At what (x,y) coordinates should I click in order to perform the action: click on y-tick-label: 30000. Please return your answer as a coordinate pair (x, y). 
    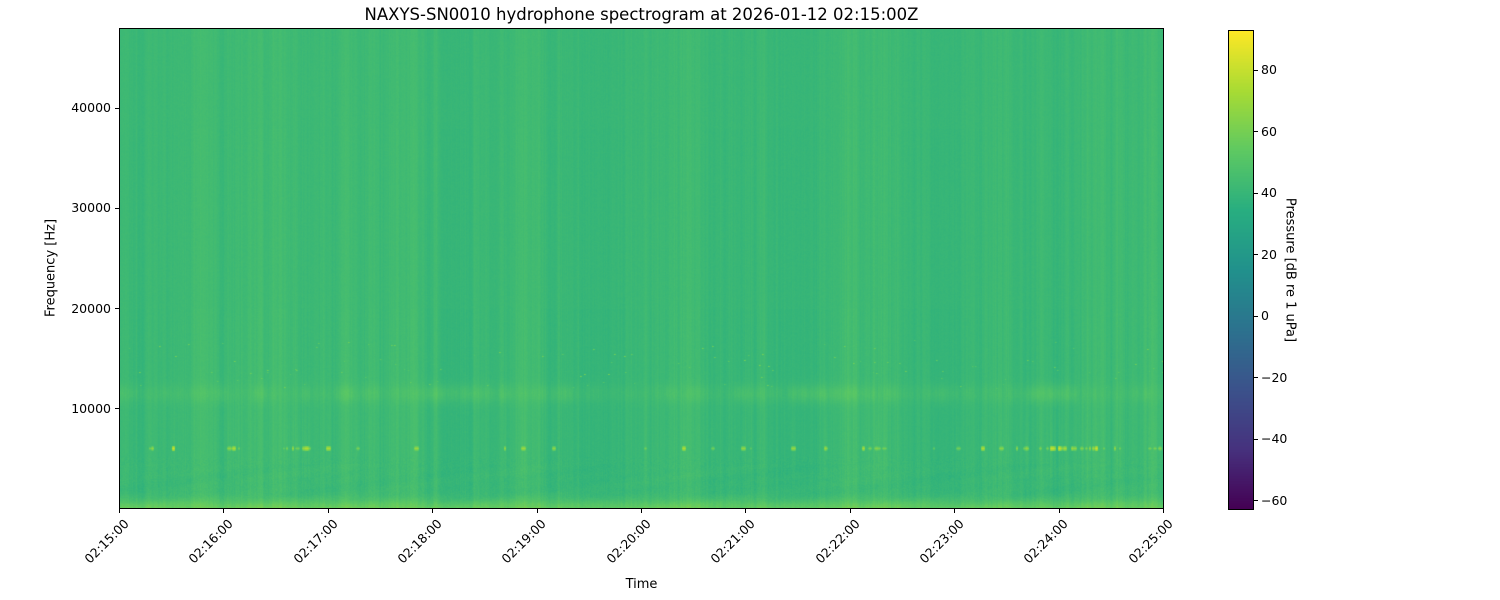
    Looking at the image, I should click on (91, 208).